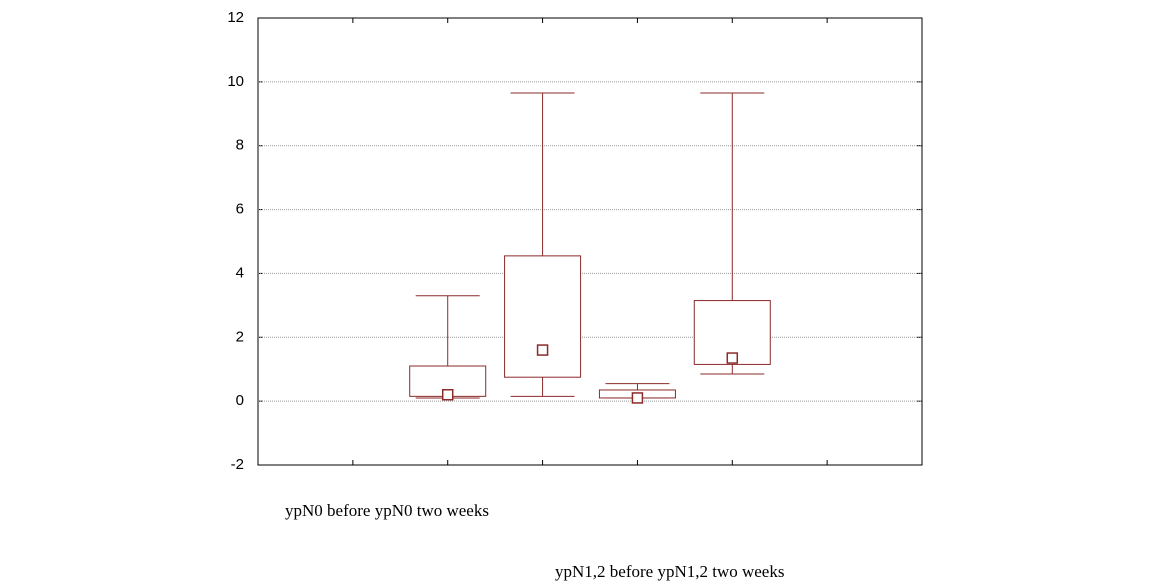 This screenshot has height=586, width=1150. Describe the element at coordinates (240, 145) in the screenshot. I see `y-tick-label: 8` at that location.